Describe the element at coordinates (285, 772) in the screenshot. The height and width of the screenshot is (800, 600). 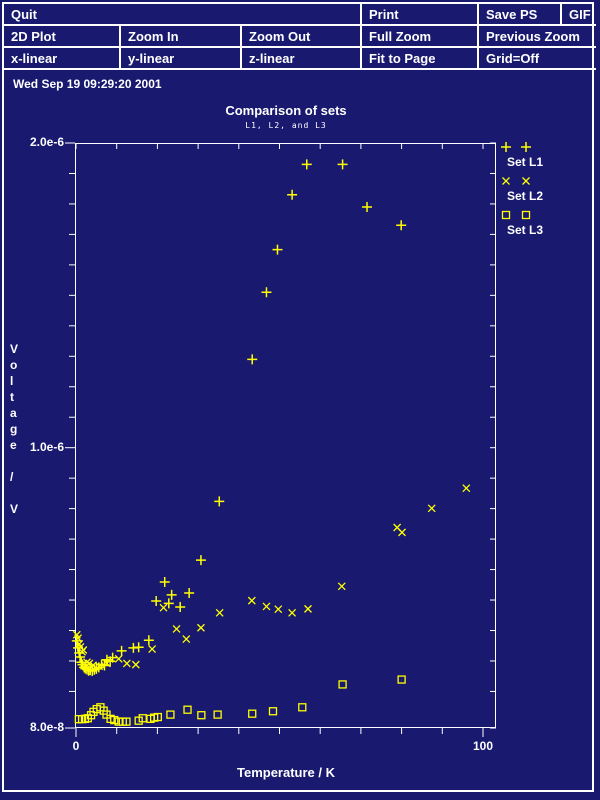
I see `x-axis-label: Temperature / K` at that location.